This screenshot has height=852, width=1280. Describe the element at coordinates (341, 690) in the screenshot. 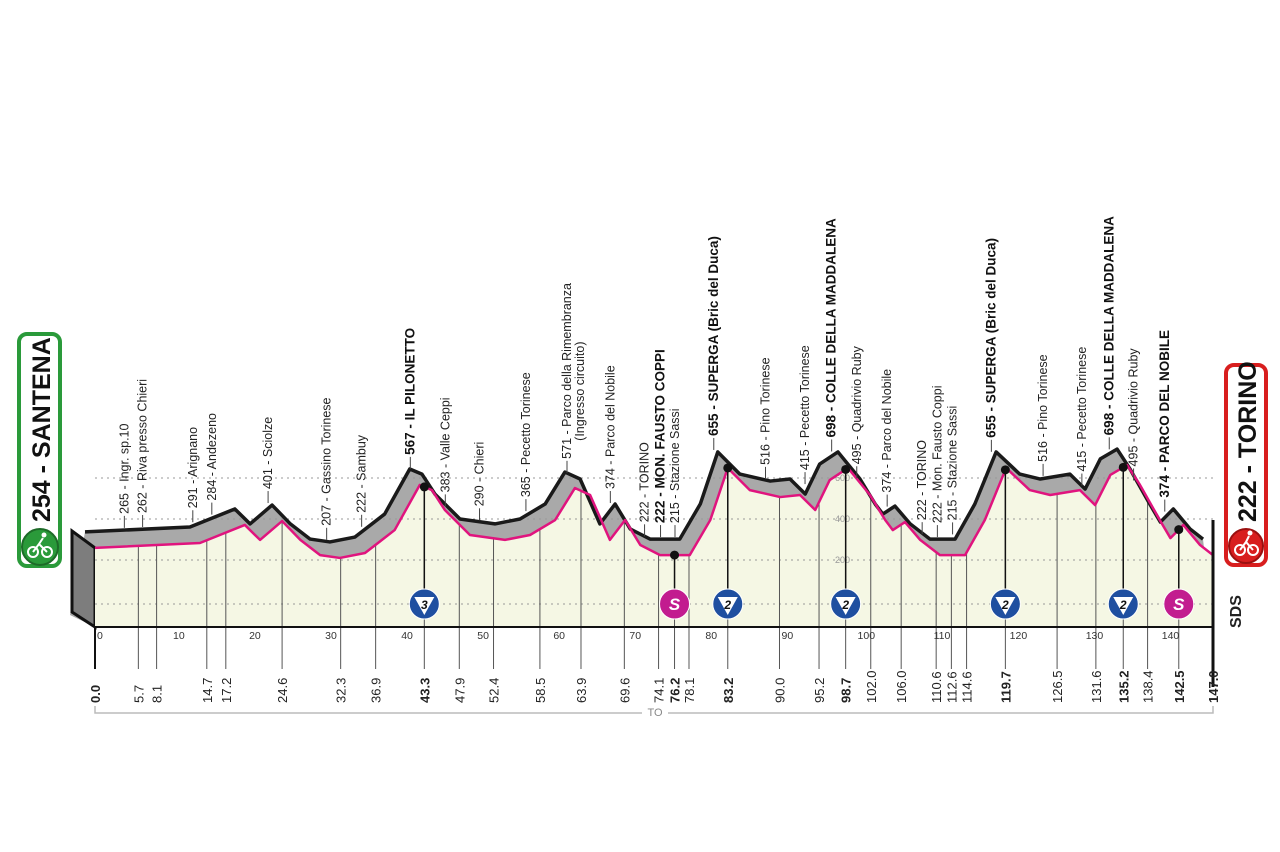

I see `km-label: 32.3` at that location.